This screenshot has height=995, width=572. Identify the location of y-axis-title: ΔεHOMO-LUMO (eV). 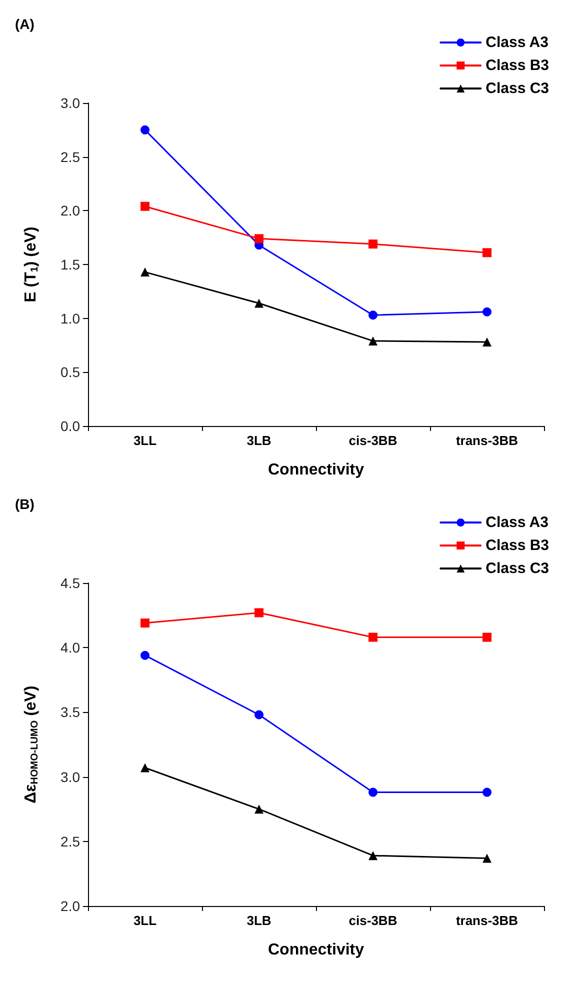
(31, 745).